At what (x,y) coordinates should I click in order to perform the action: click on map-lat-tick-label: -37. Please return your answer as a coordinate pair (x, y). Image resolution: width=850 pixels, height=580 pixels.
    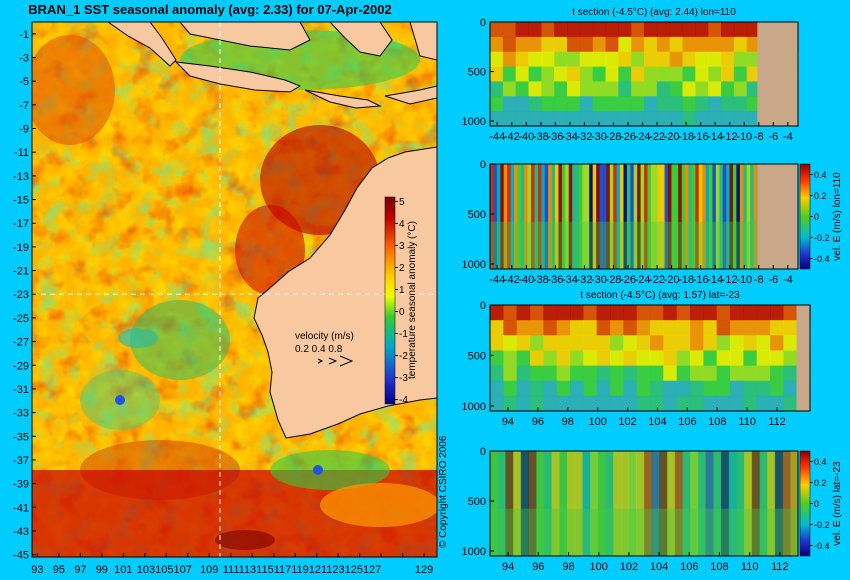
    Looking at the image, I should click on (21, 461).